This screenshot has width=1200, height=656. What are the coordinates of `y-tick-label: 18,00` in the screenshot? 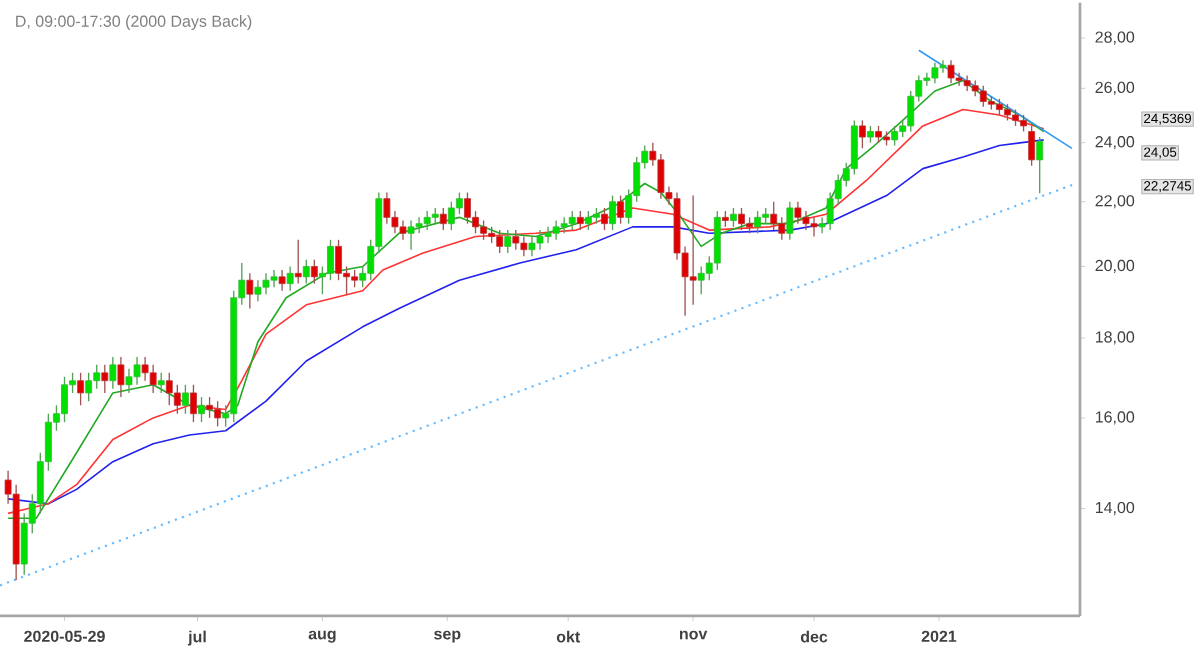 It's located at (1115, 338).